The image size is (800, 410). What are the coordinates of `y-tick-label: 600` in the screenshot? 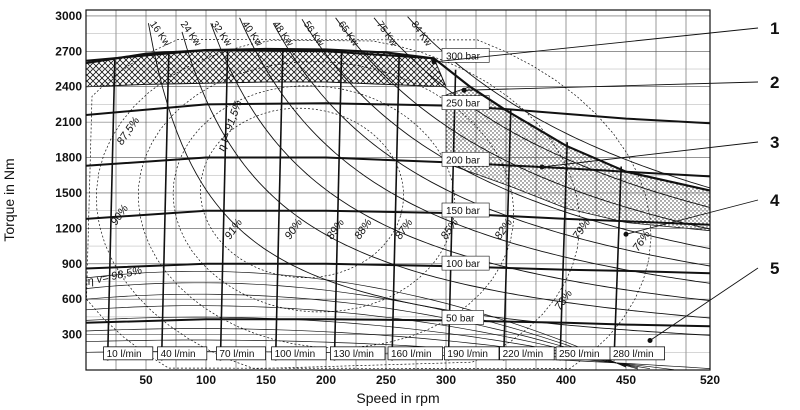 It's located at (72, 299).